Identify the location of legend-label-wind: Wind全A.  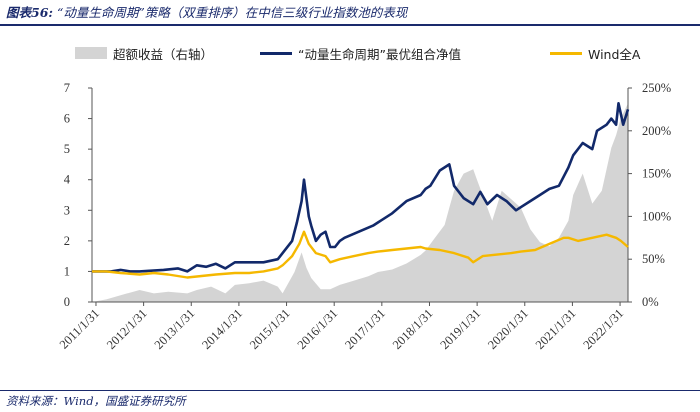
(614, 54).